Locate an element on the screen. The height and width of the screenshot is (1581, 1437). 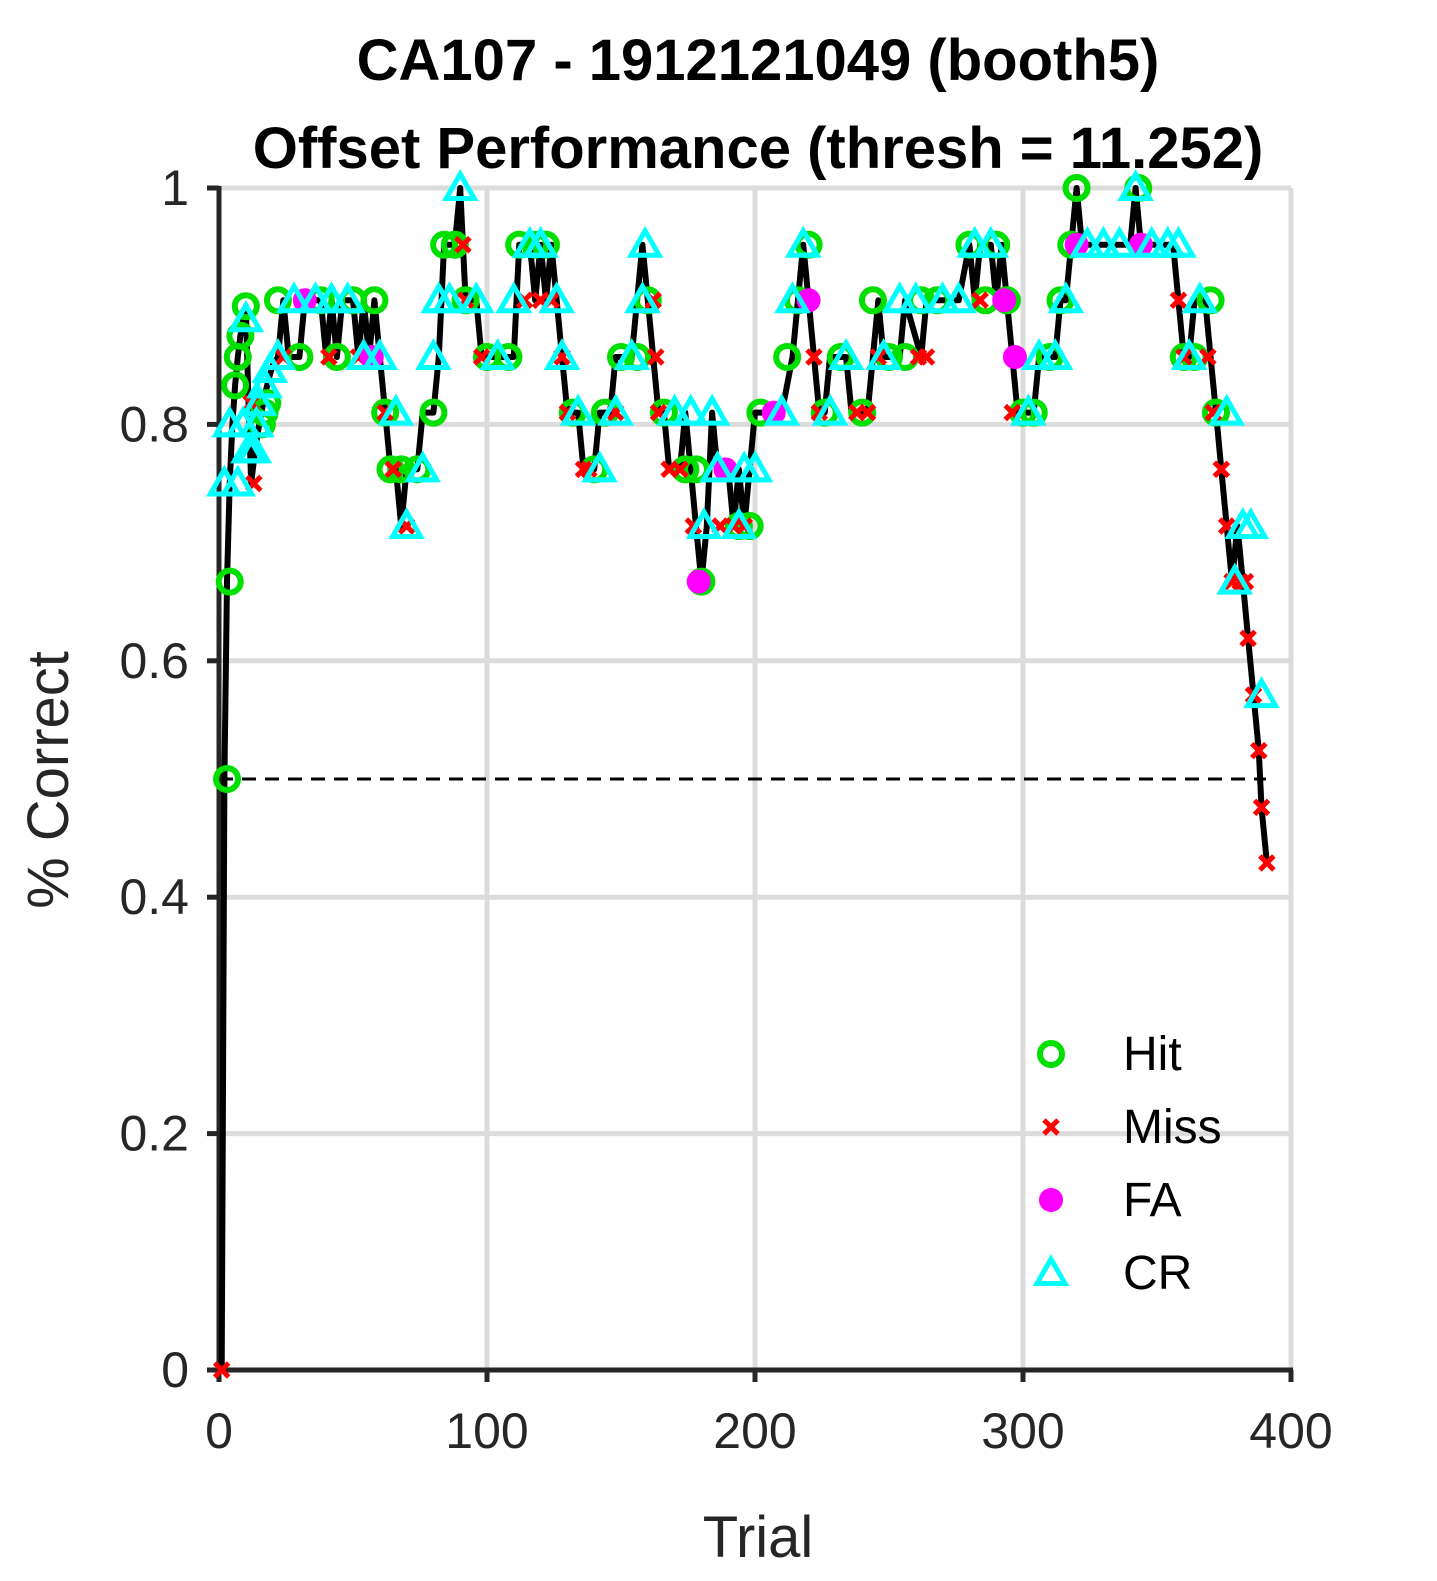
y-tick-label: 1 is located at coordinates (175, 188).